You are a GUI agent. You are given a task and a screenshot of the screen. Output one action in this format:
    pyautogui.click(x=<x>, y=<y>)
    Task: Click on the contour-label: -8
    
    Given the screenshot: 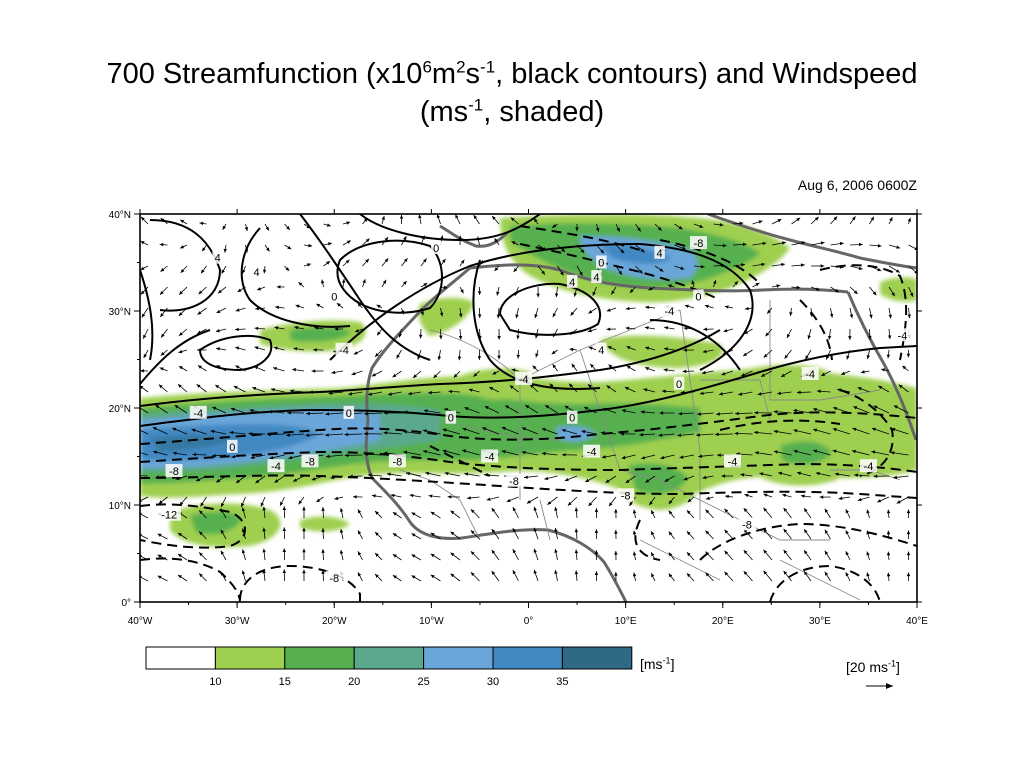 What is the action you would take?
    pyautogui.click(x=514, y=482)
    